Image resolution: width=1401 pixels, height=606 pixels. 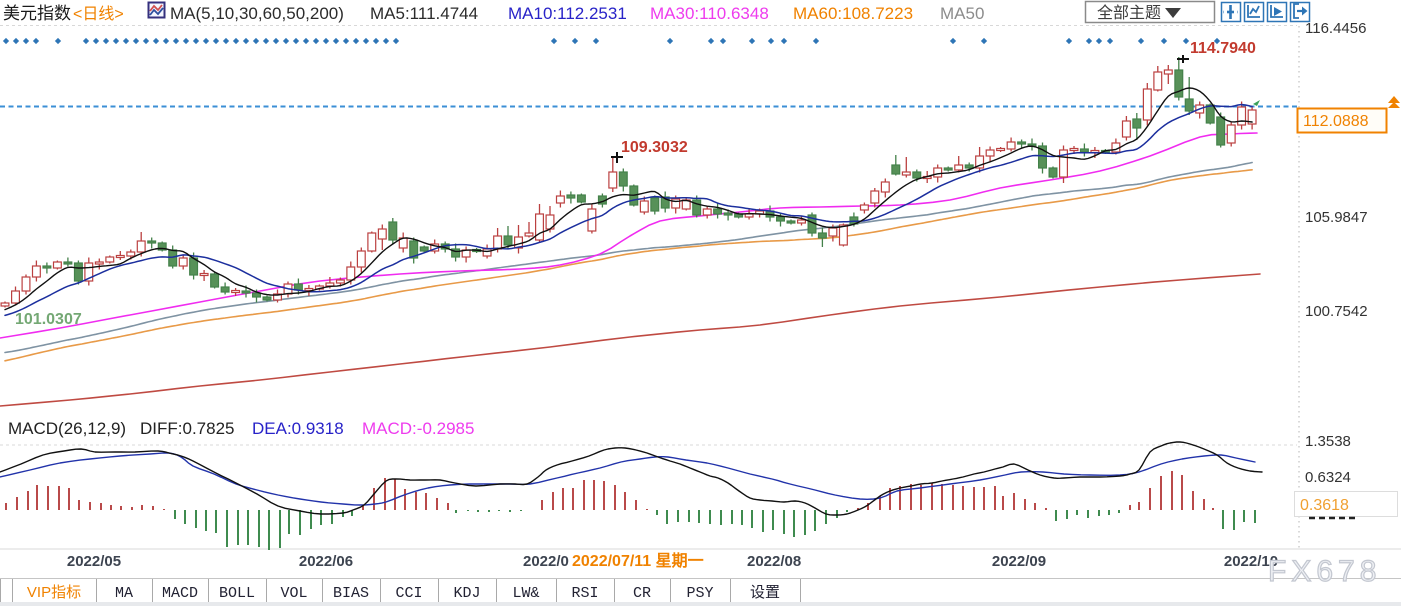 What do you see at coordinates (180, 593) in the screenshot?
I see `svg-text: MACD` at bounding box center [180, 593].